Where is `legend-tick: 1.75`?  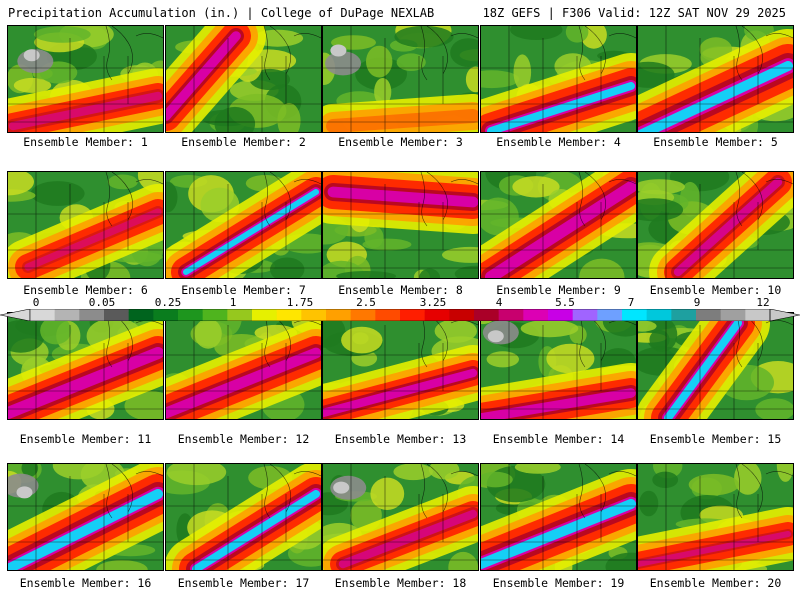
legend-tick: 1.75 is located at coordinates (300, 302).